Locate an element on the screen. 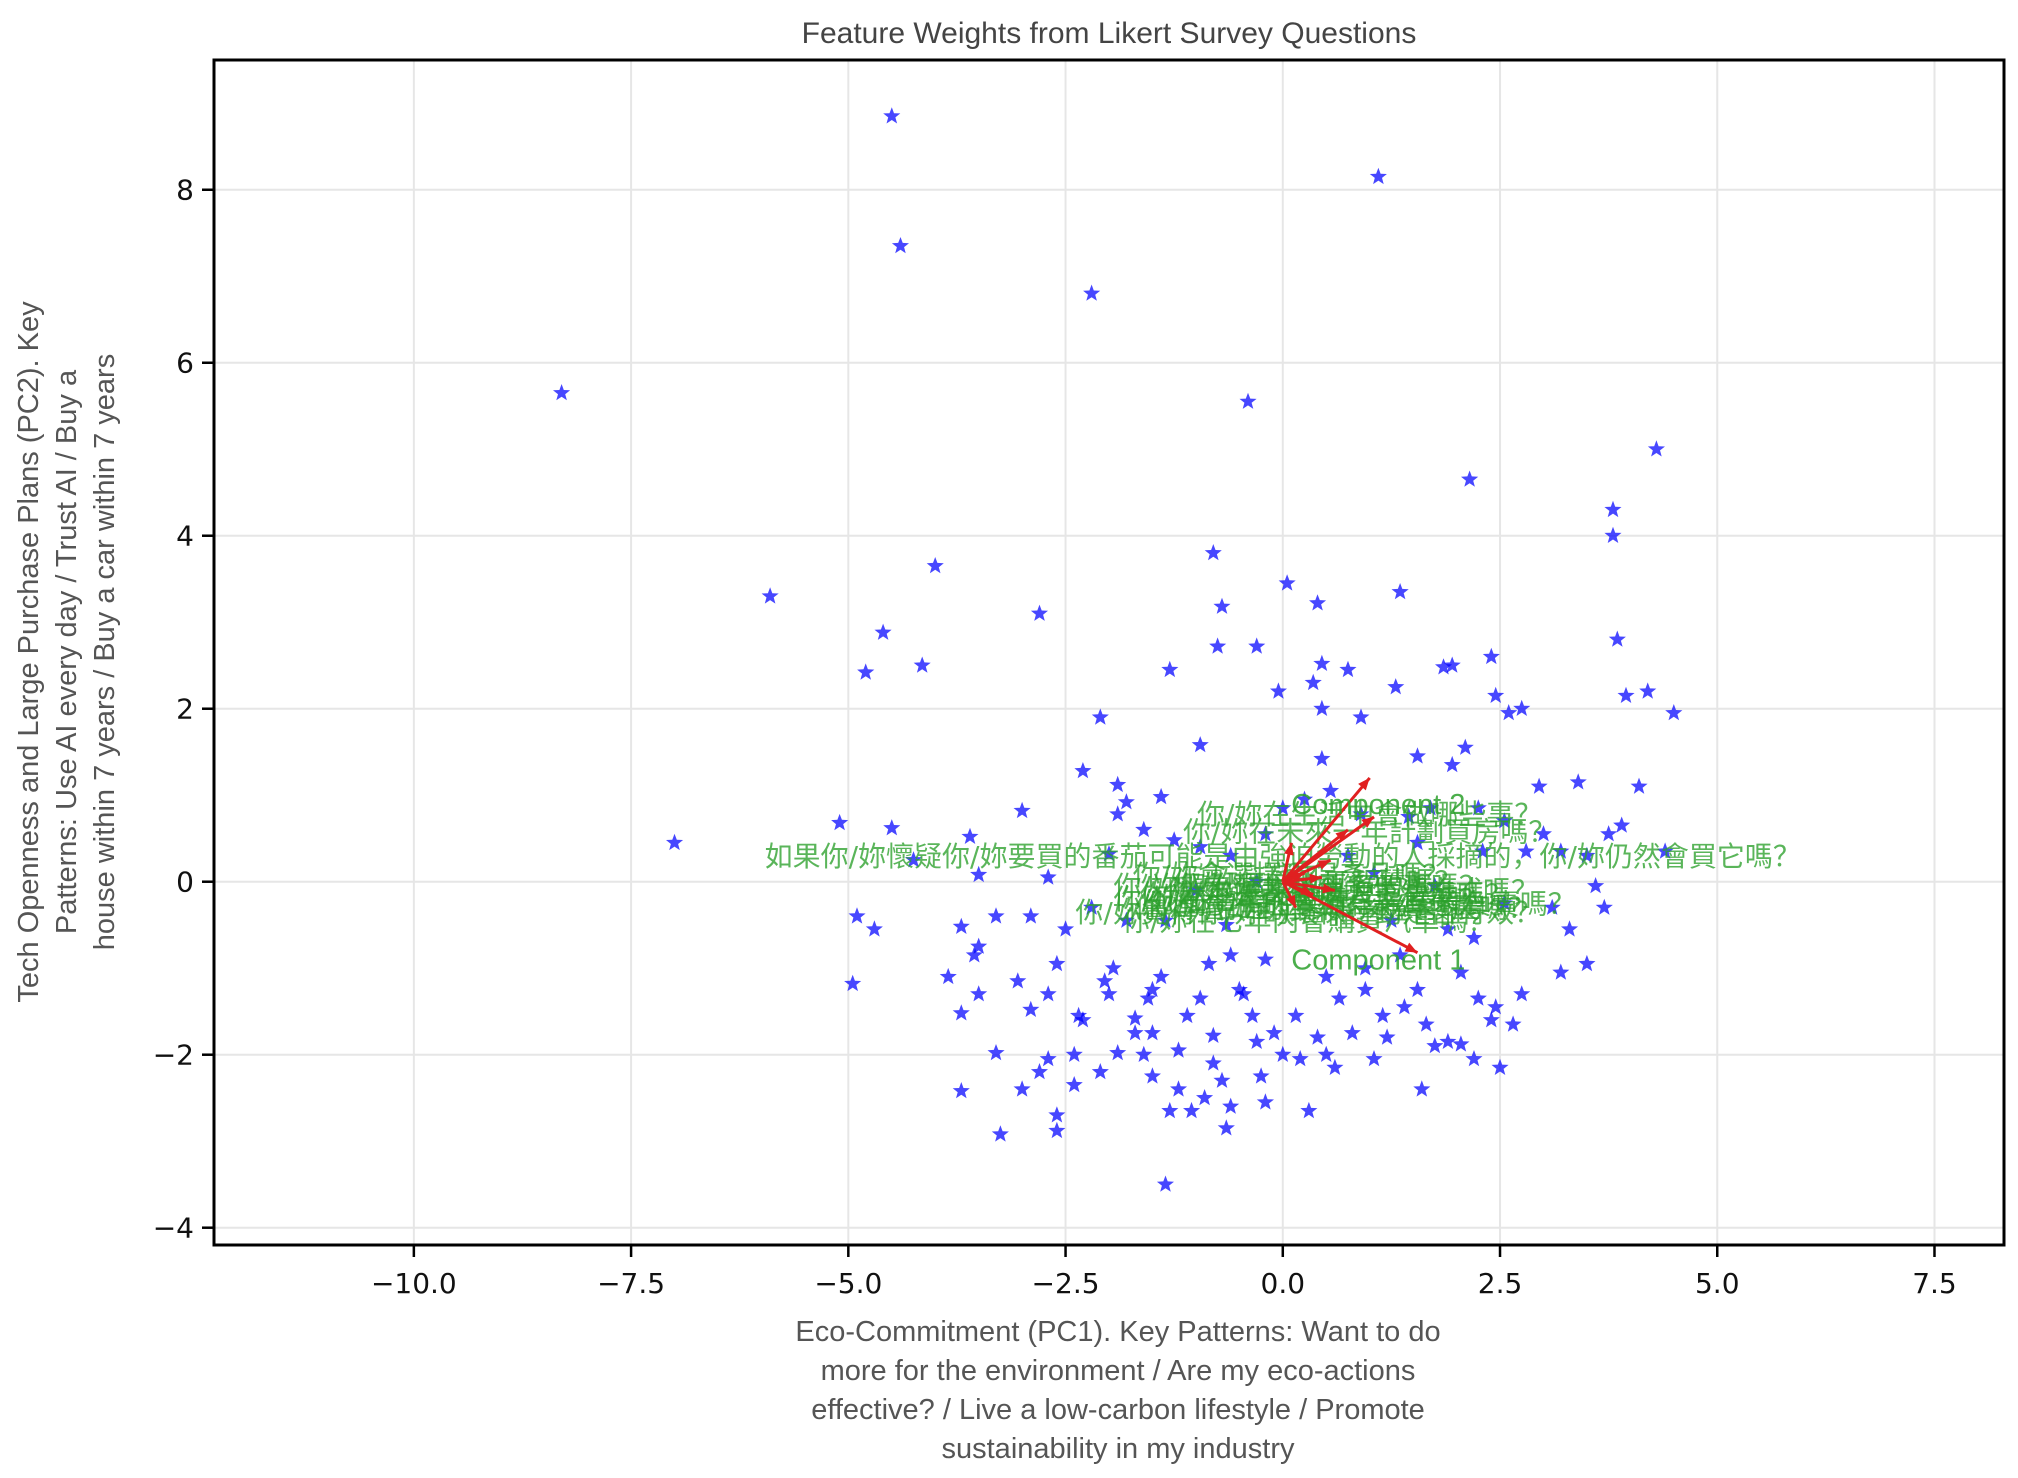 Image resolution: width=2018 pixels, height=1478 pixels. x-tick-label: −5.0 is located at coordinates (848, 1283).